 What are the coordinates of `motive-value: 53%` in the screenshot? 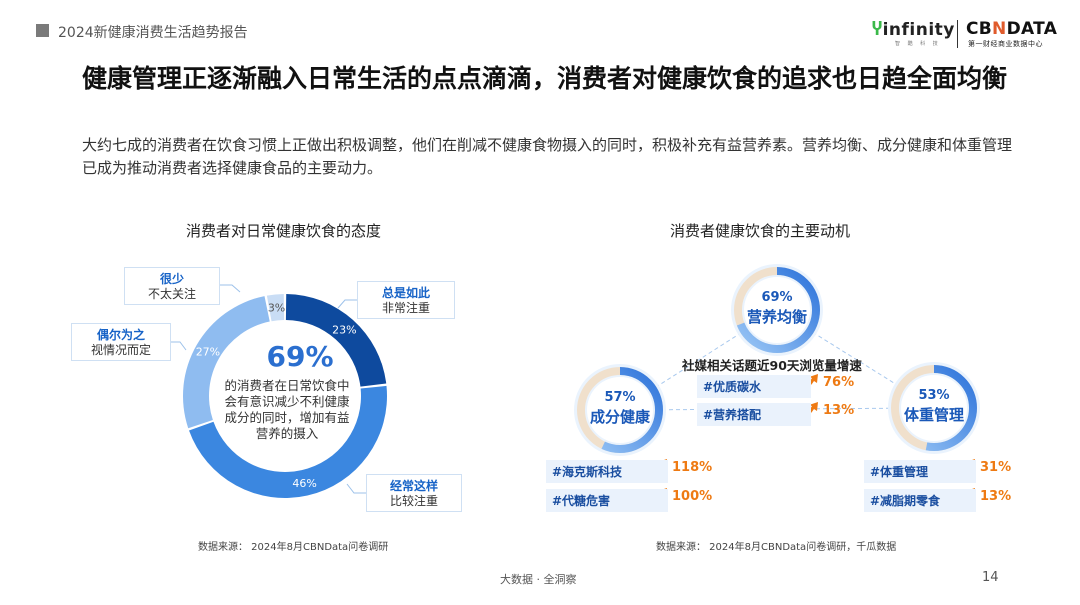 It's located at (934, 395).